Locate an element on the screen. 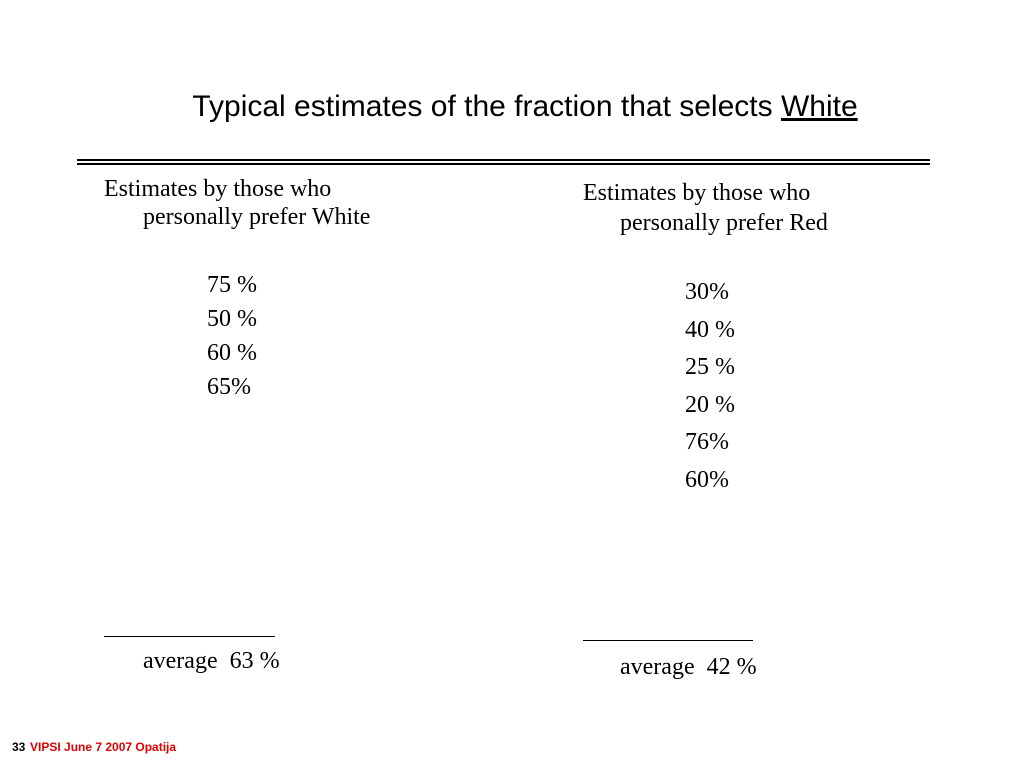 This screenshot has height=768, width=1024. estimate: 30% is located at coordinates (707, 292).